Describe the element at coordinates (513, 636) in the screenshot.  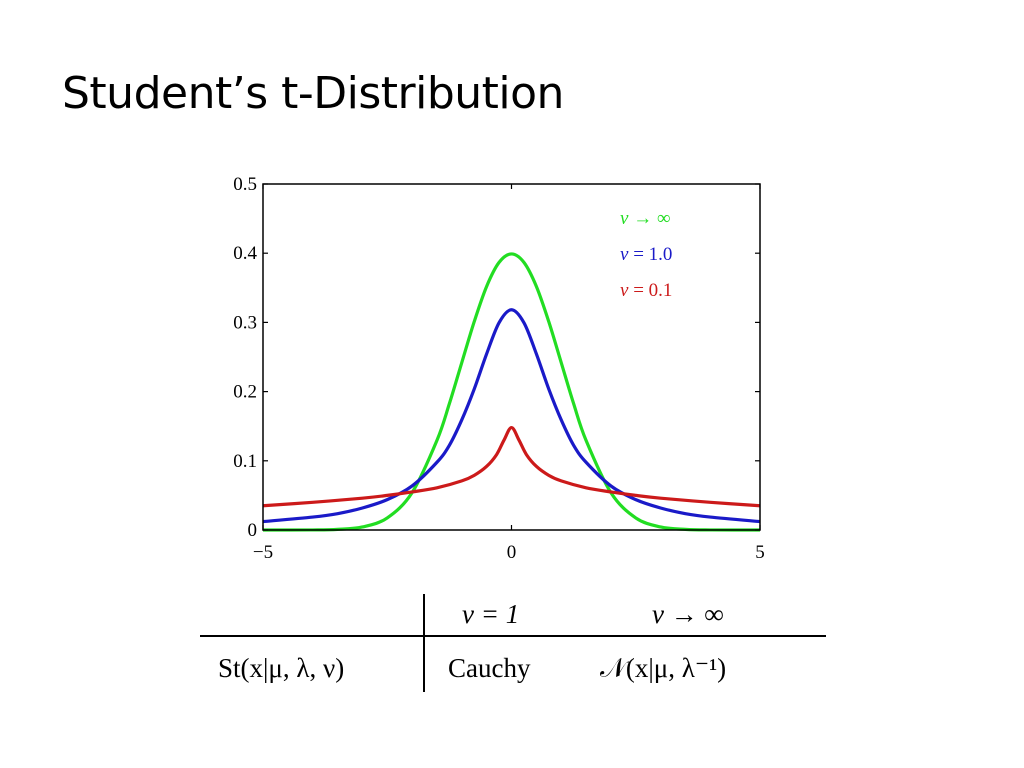
I see `table-horizontal-rule` at that location.